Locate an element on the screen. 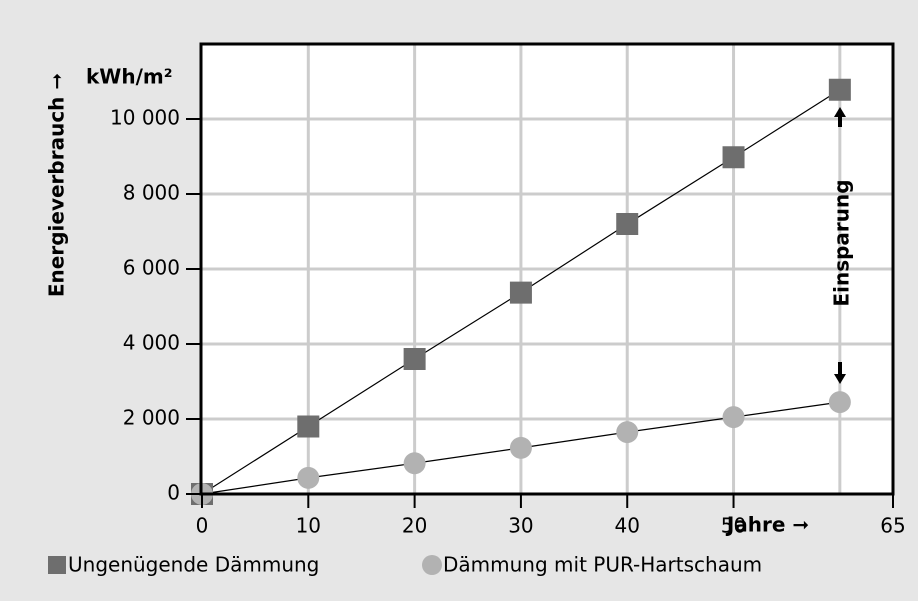 The width and height of the screenshot is (918, 601). y-tick-label: 8 000 is located at coordinates (151, 193).